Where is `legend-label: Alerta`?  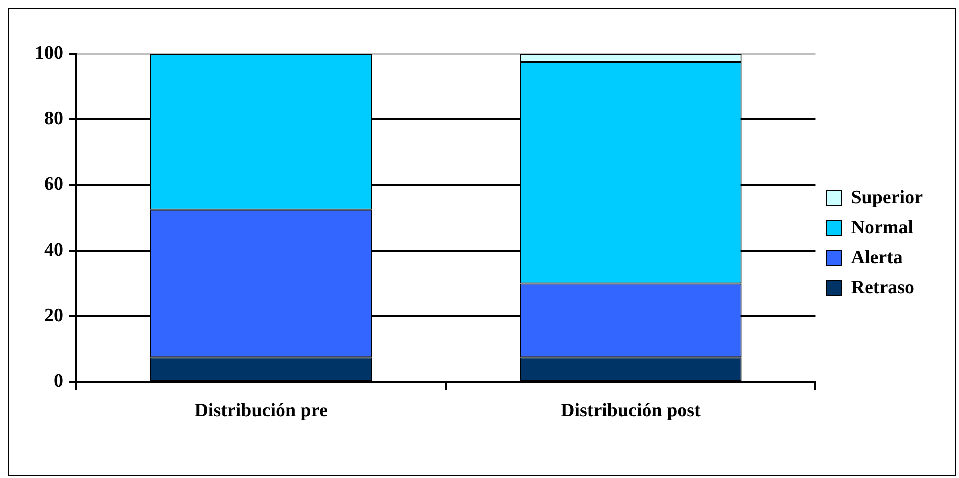 legend-label: Alerta is located at coordinates (877, 257).